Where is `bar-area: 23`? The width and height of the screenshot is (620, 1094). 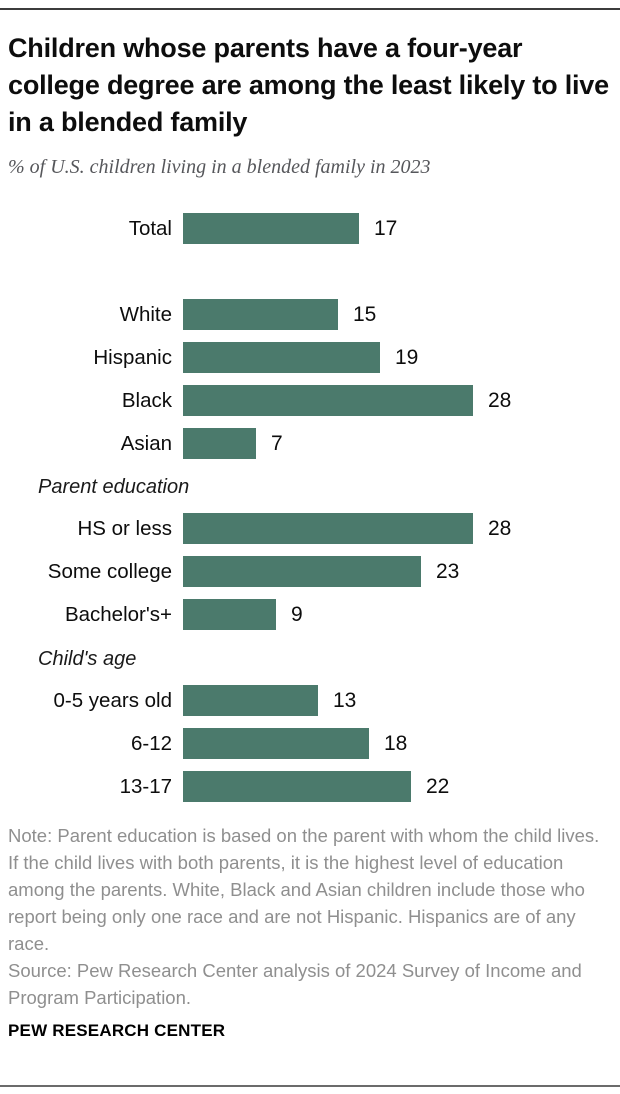
bar-area: 23 is located at coordinates (397, 571).